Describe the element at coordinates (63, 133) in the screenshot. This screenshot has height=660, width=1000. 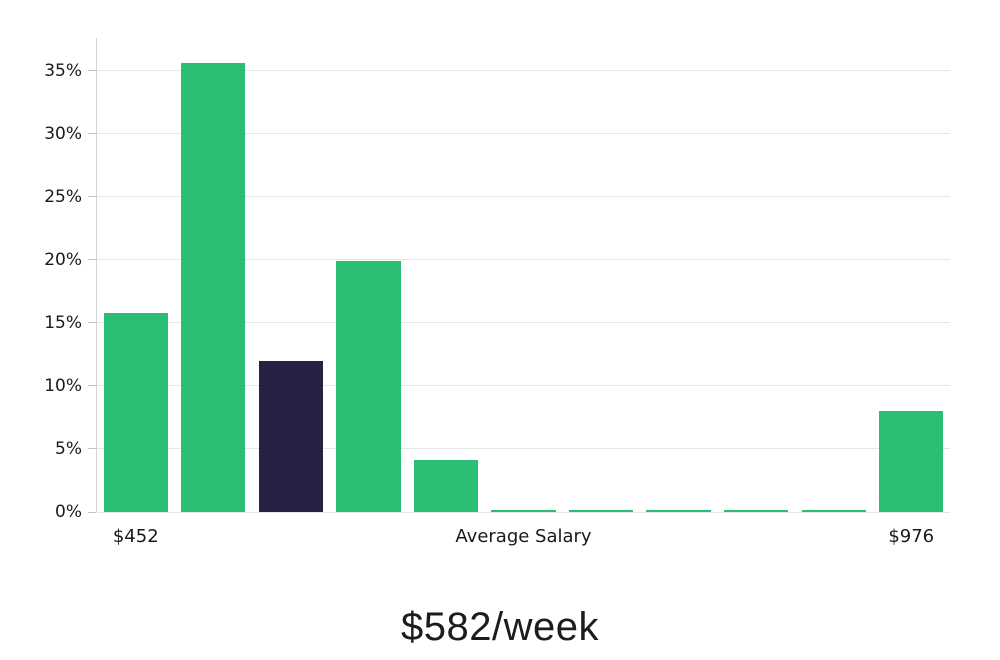
I see `y-tick-label: 30%` at that location.